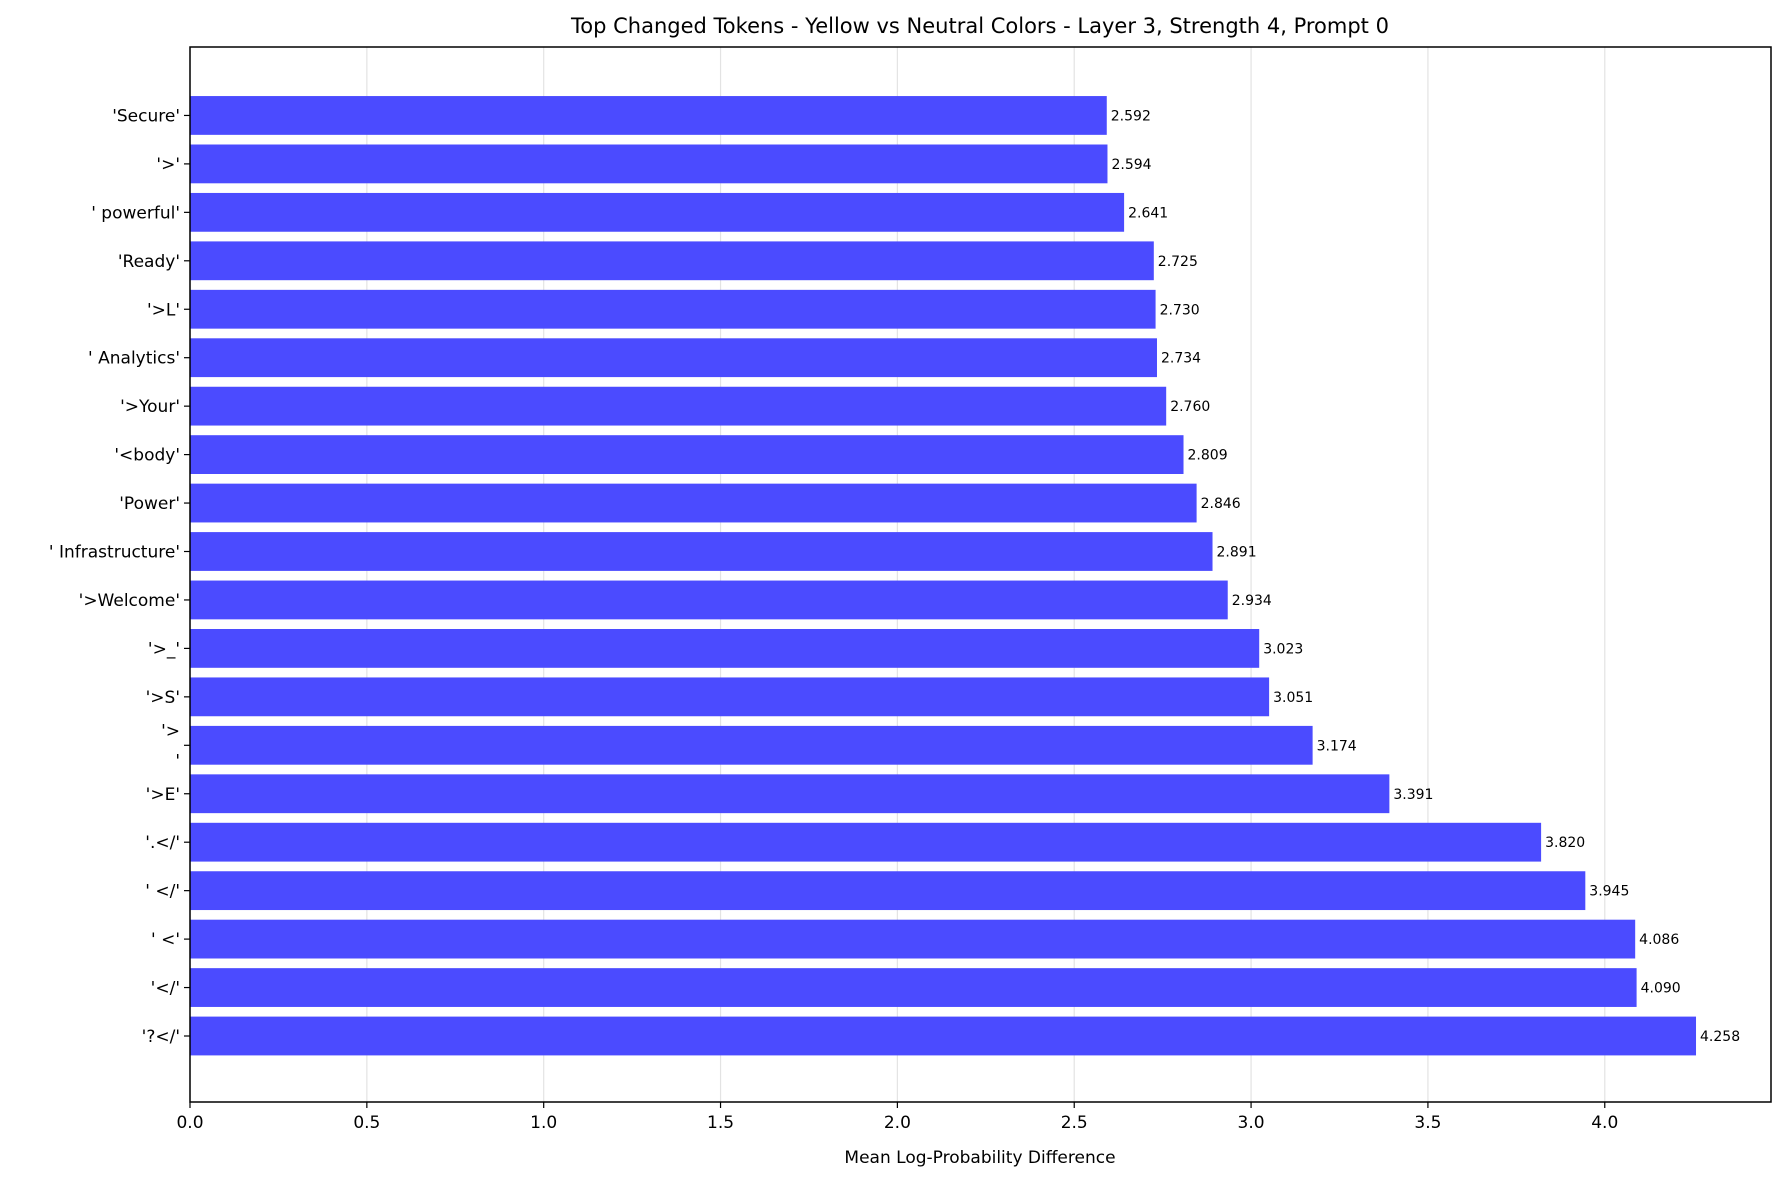  What do you see at coordinates (1178, 262) in the screenshot?
I see `data-label: 2.725` at bounding box center [1178, 262].